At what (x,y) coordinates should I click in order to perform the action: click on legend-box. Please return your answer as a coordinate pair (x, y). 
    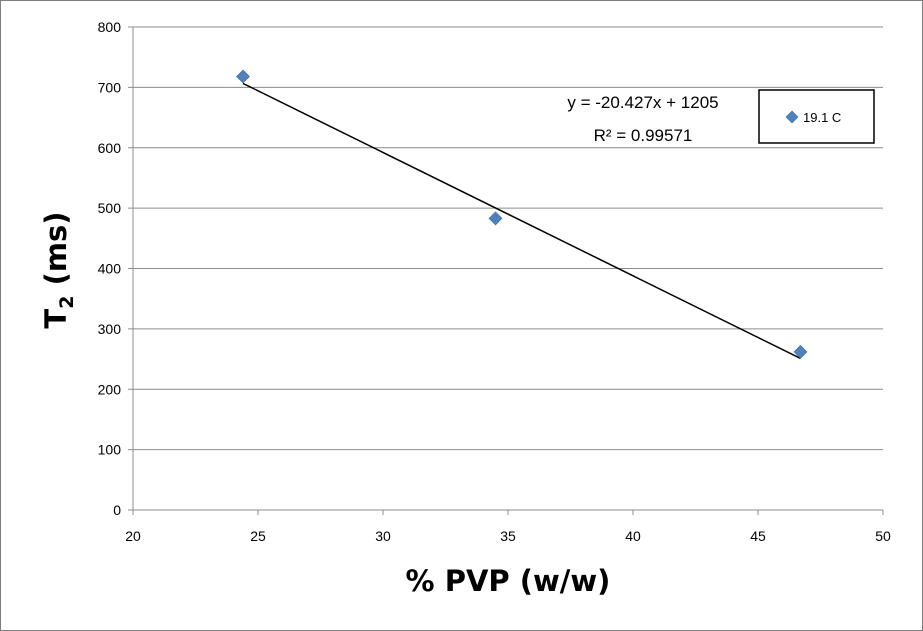
    Looking at the image, I should click on (816, 116).